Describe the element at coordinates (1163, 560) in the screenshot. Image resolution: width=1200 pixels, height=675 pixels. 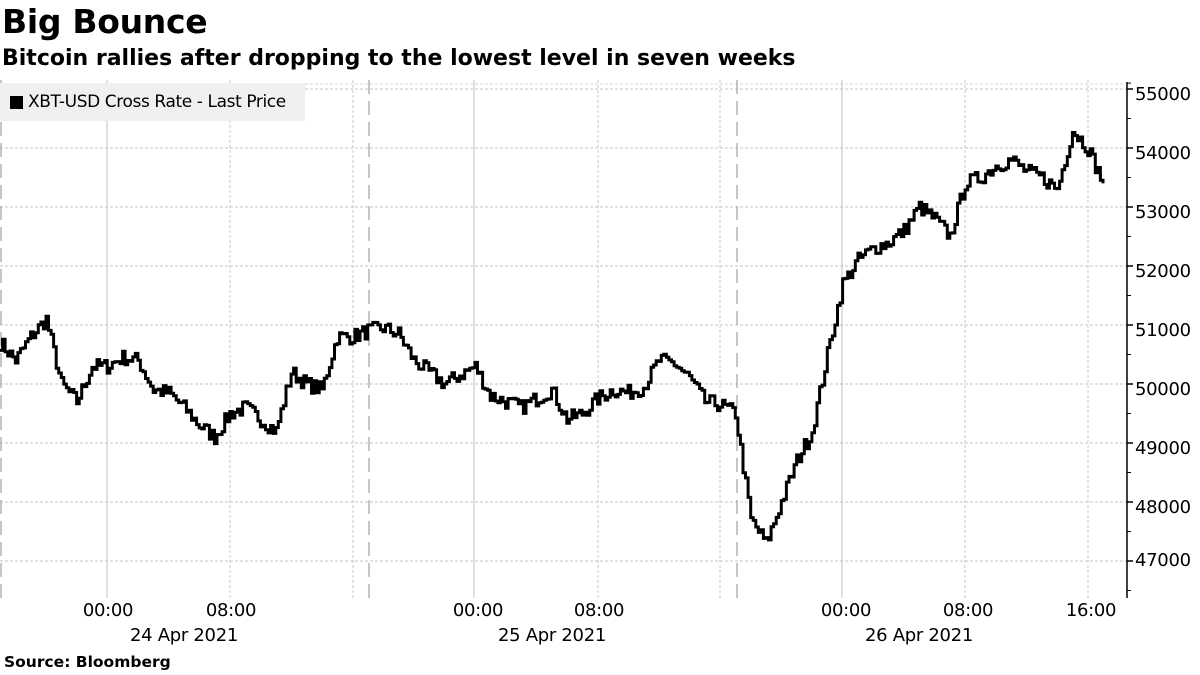
I see `y-tick-label: 47000` at that location.